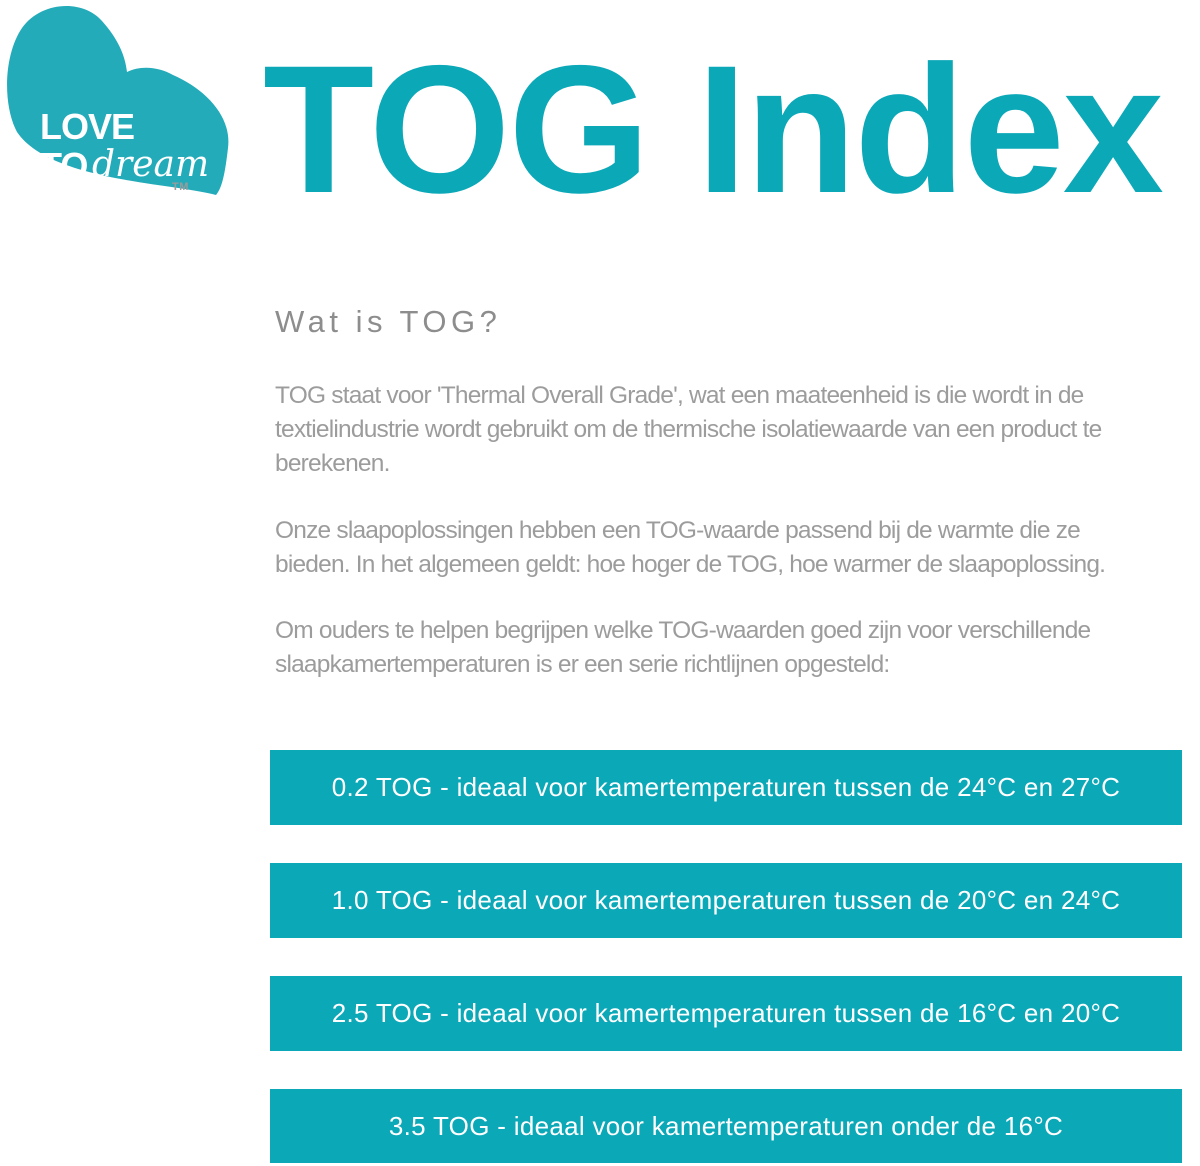  What do you see at coordinates (180, 187) in the screenshot?
I see `trademark-symbol: TM` at bounding box center [180, 187].